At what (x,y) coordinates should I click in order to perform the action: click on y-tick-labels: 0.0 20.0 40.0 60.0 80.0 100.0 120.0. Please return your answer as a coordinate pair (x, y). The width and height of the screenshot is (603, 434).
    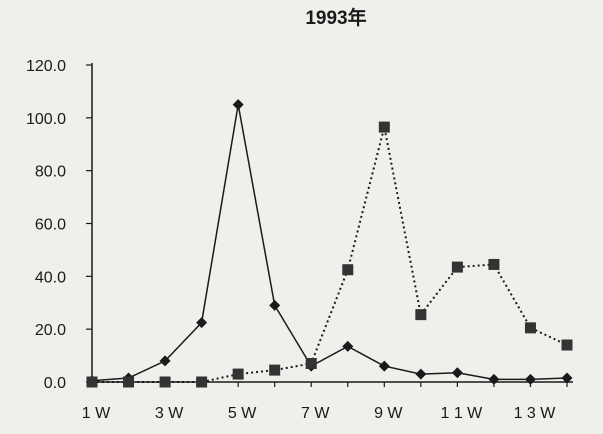
    Looking at the image, I should click on (59, 225).